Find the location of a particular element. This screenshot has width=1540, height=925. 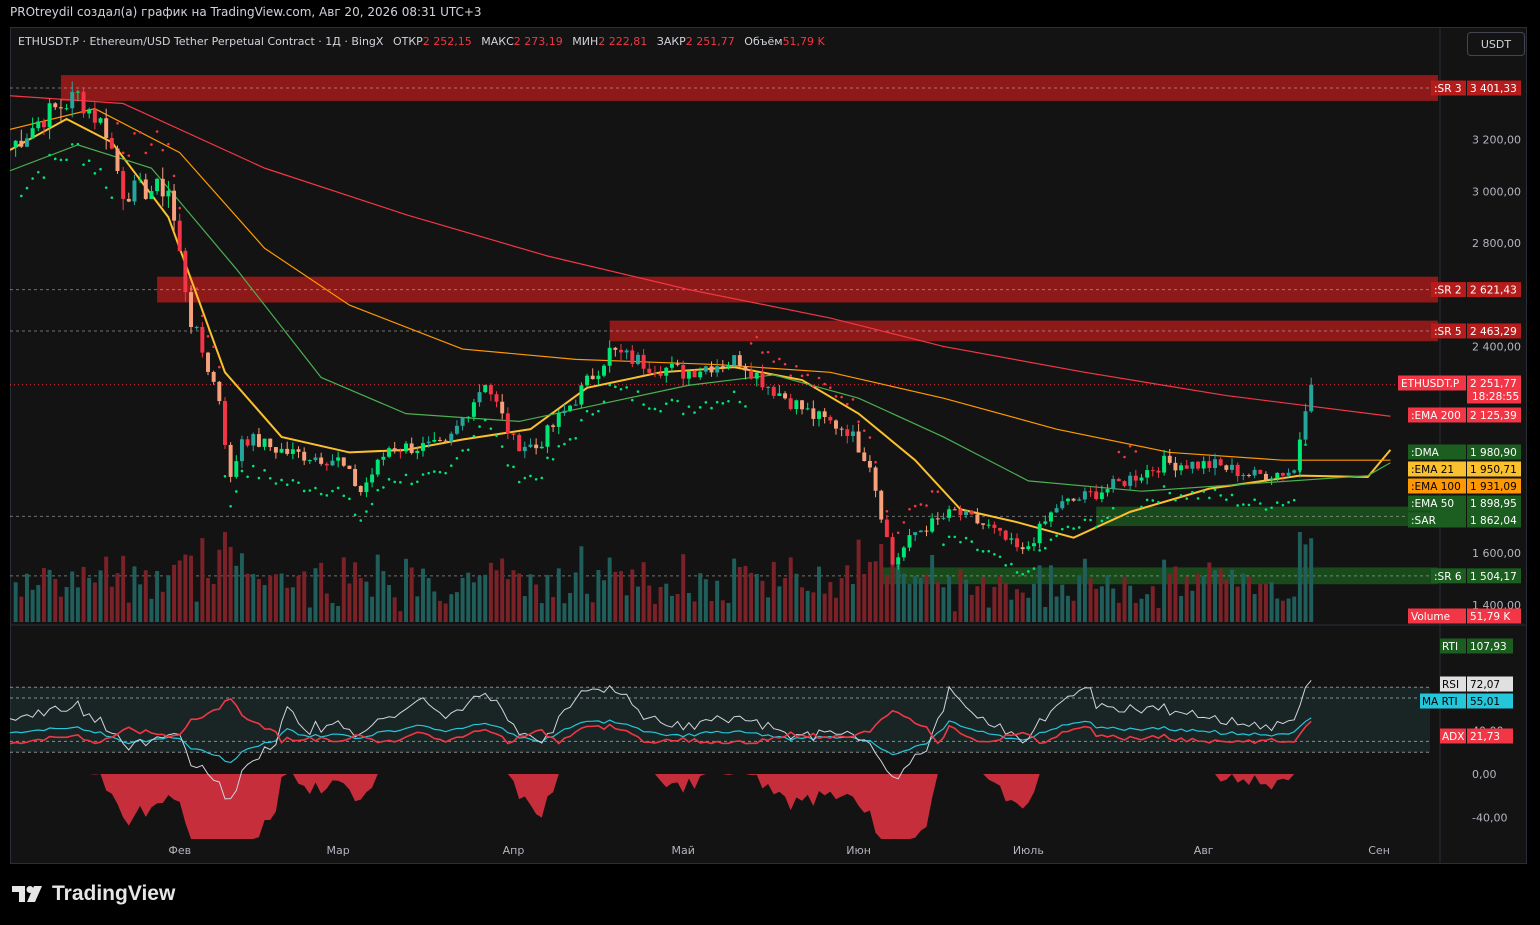

tag-label: :SAR is located at coordinates (1423, 521).